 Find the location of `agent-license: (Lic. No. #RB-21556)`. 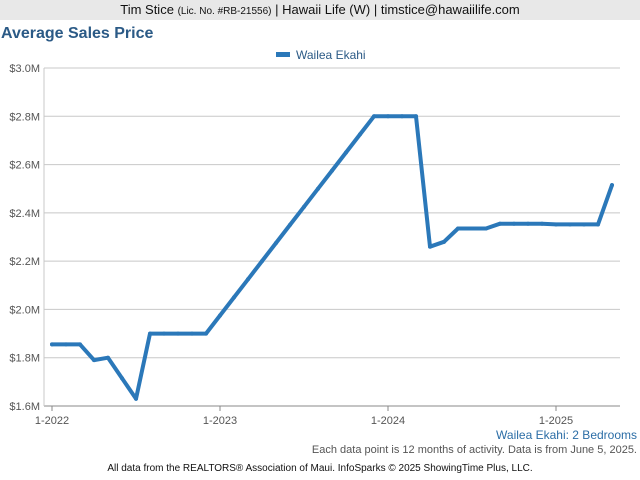

agent-license: (Lic. No. #RB-21556) is located at coordinates (224, 11).